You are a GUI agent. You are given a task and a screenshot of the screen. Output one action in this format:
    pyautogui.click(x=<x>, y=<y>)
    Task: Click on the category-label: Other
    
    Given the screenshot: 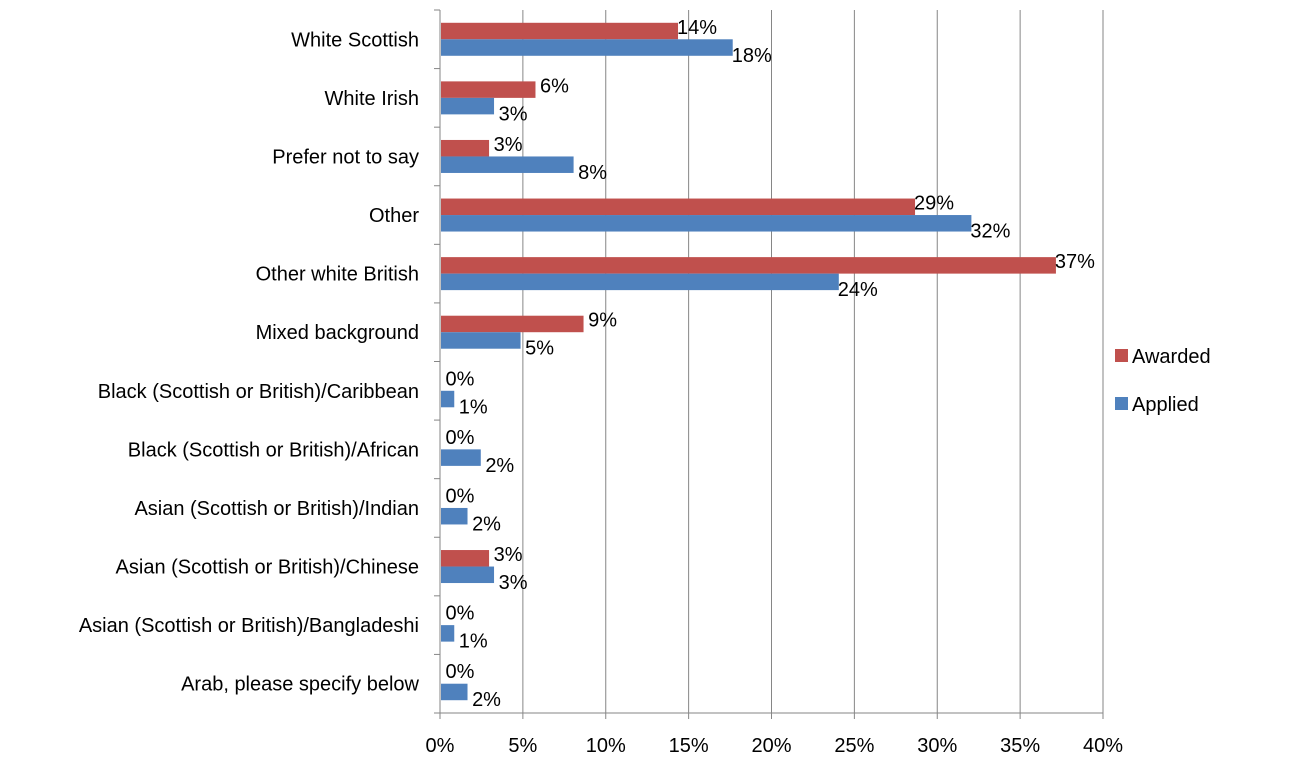 What is the action you would take?
    pyautogui.click(x=394, y=216)
    